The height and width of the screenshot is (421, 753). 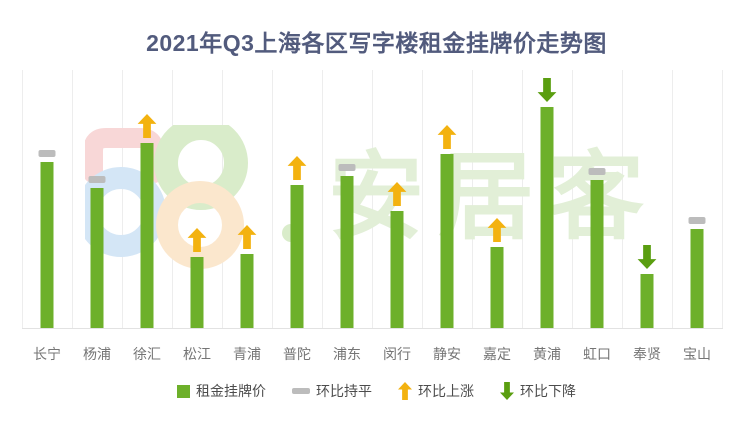 What do you see at coordinates (376, 391) in the screenshot?
I see `legend: 租金挂牌价 环比持平 环比上涨 环比下降` at bounding box center [376, 391].